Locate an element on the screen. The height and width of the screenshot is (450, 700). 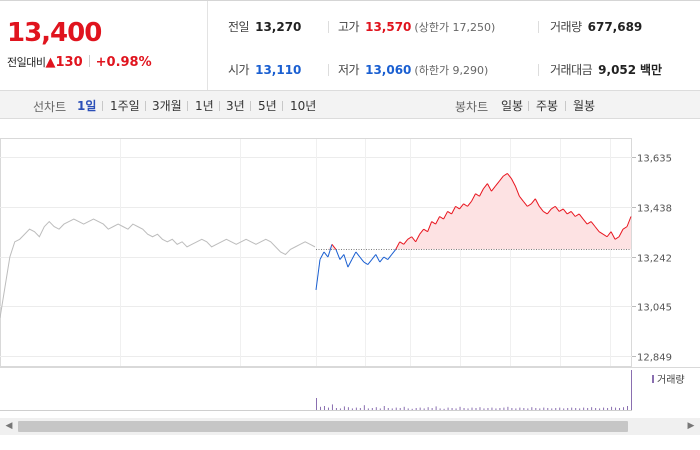
volume-legend-swatch is located at coordinates (653, 379).